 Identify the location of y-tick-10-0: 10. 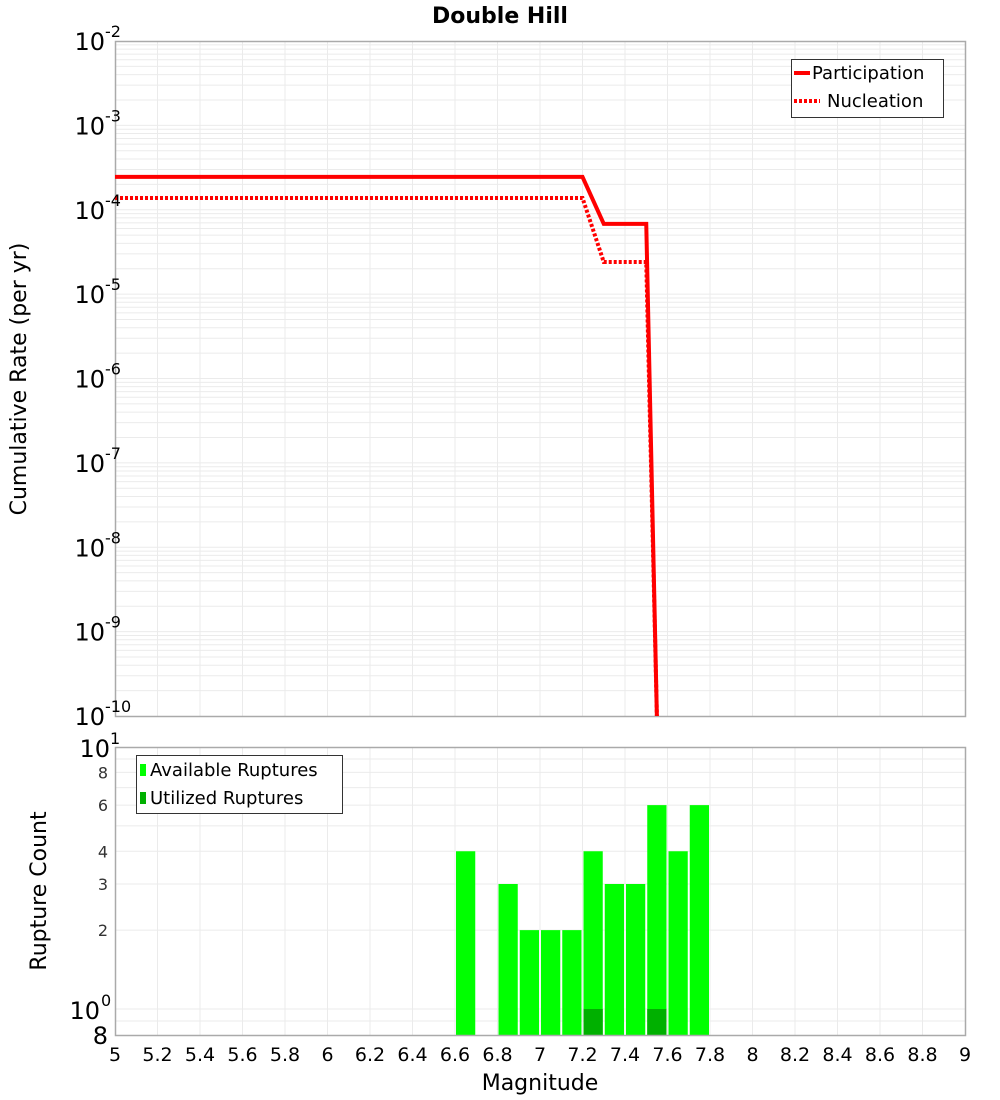
(84, 1011).